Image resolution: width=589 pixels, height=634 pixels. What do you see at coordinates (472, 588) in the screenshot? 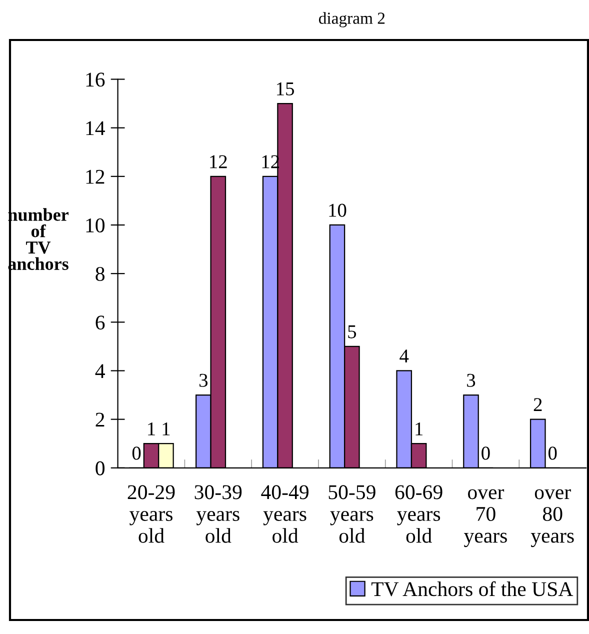
I see `legend-label: TV Anchors of the USA` at bounding box center [472, 588].